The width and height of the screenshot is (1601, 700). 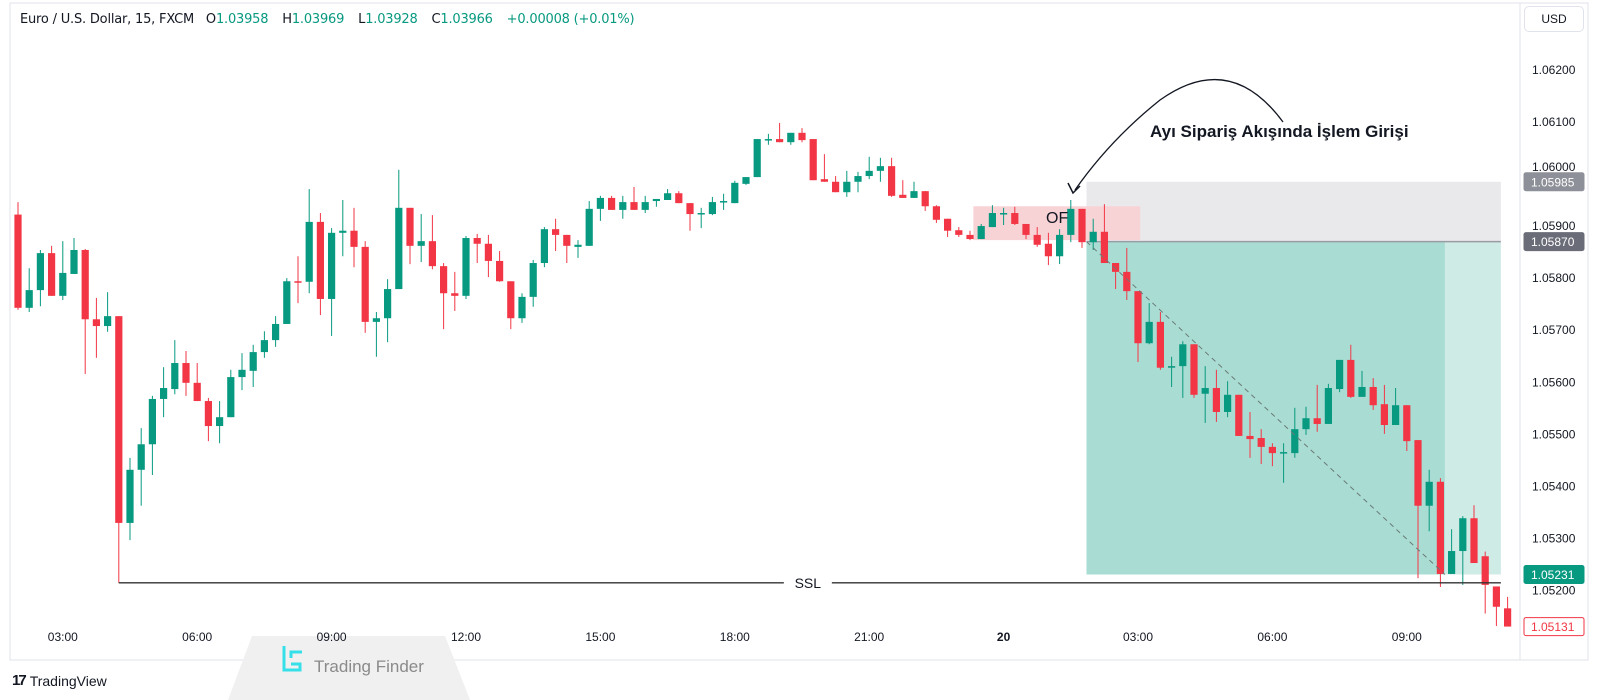 I want to click on trading-finder-logo-icon, so click(x=292, y=659).